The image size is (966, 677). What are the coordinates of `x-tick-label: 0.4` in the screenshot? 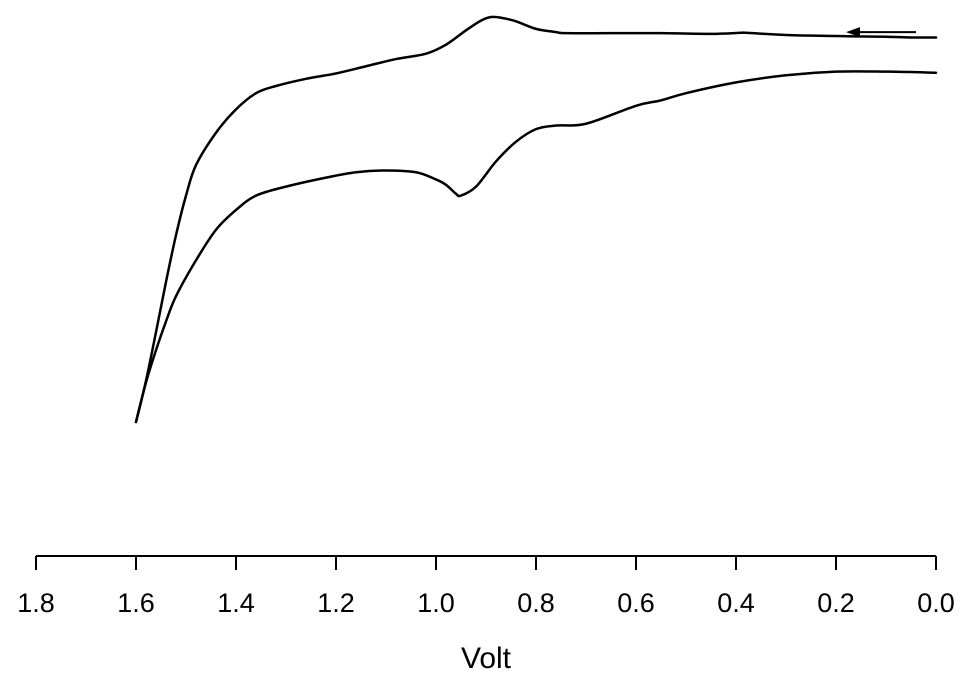 It's located at (736, 603).